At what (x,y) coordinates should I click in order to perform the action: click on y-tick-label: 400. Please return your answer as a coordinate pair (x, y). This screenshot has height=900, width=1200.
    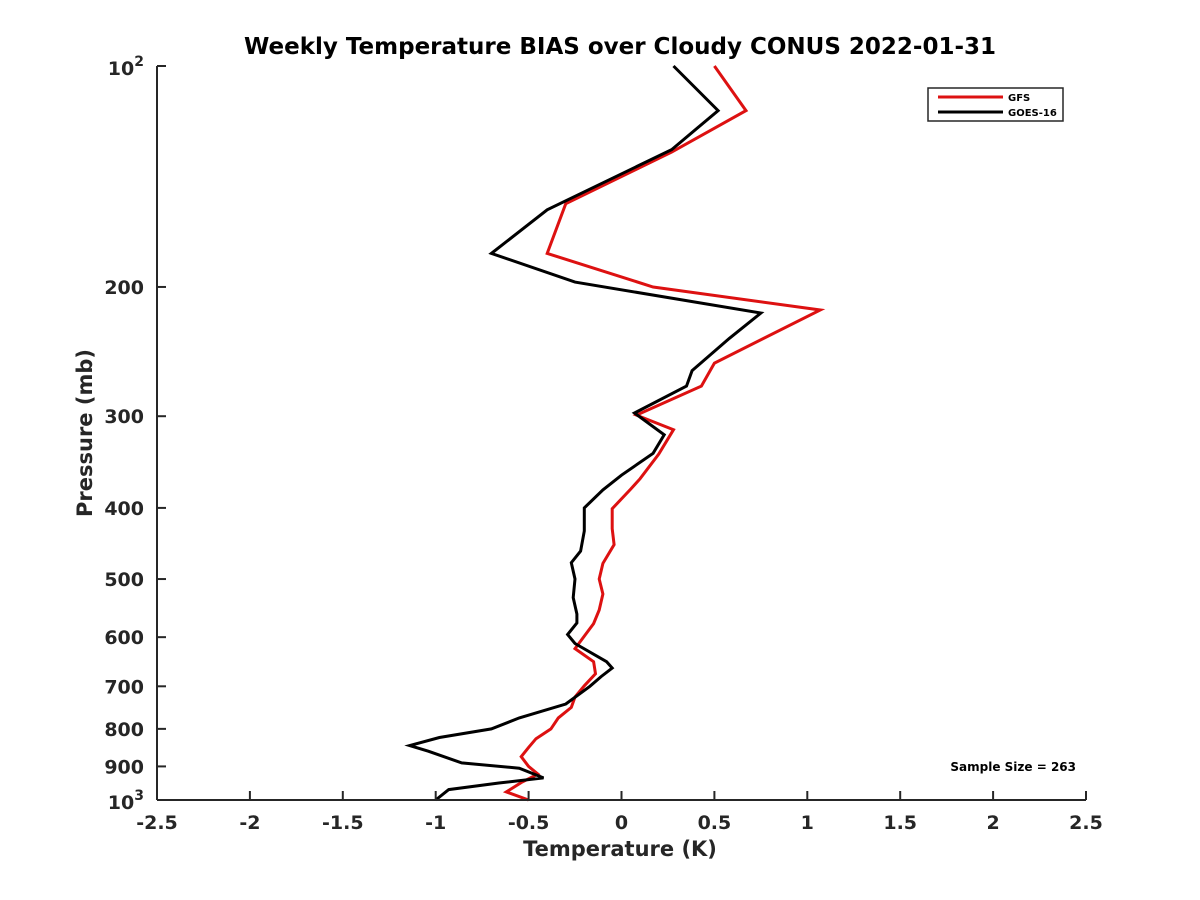
    Looking at the image, I should click on (124, 509).